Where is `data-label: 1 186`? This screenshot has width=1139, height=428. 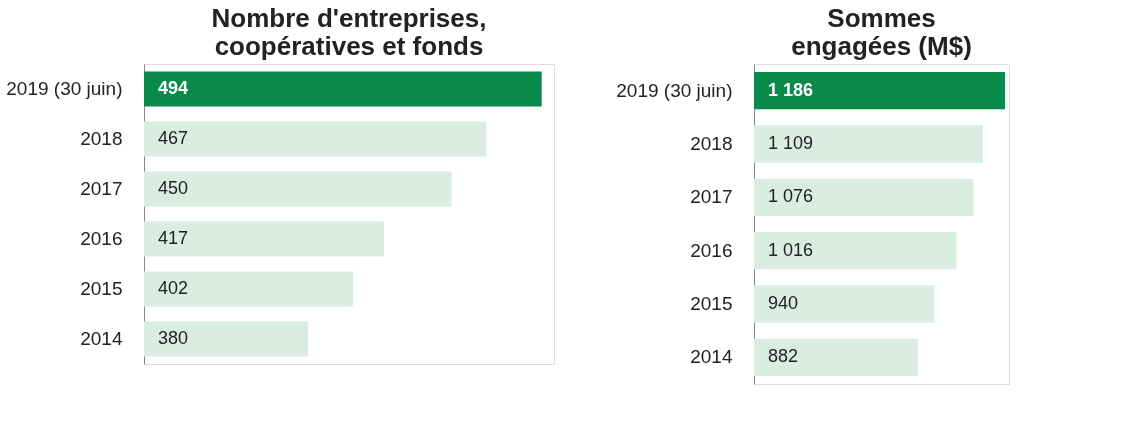 data-label: 1 186 is located at coordinates (791, 89).